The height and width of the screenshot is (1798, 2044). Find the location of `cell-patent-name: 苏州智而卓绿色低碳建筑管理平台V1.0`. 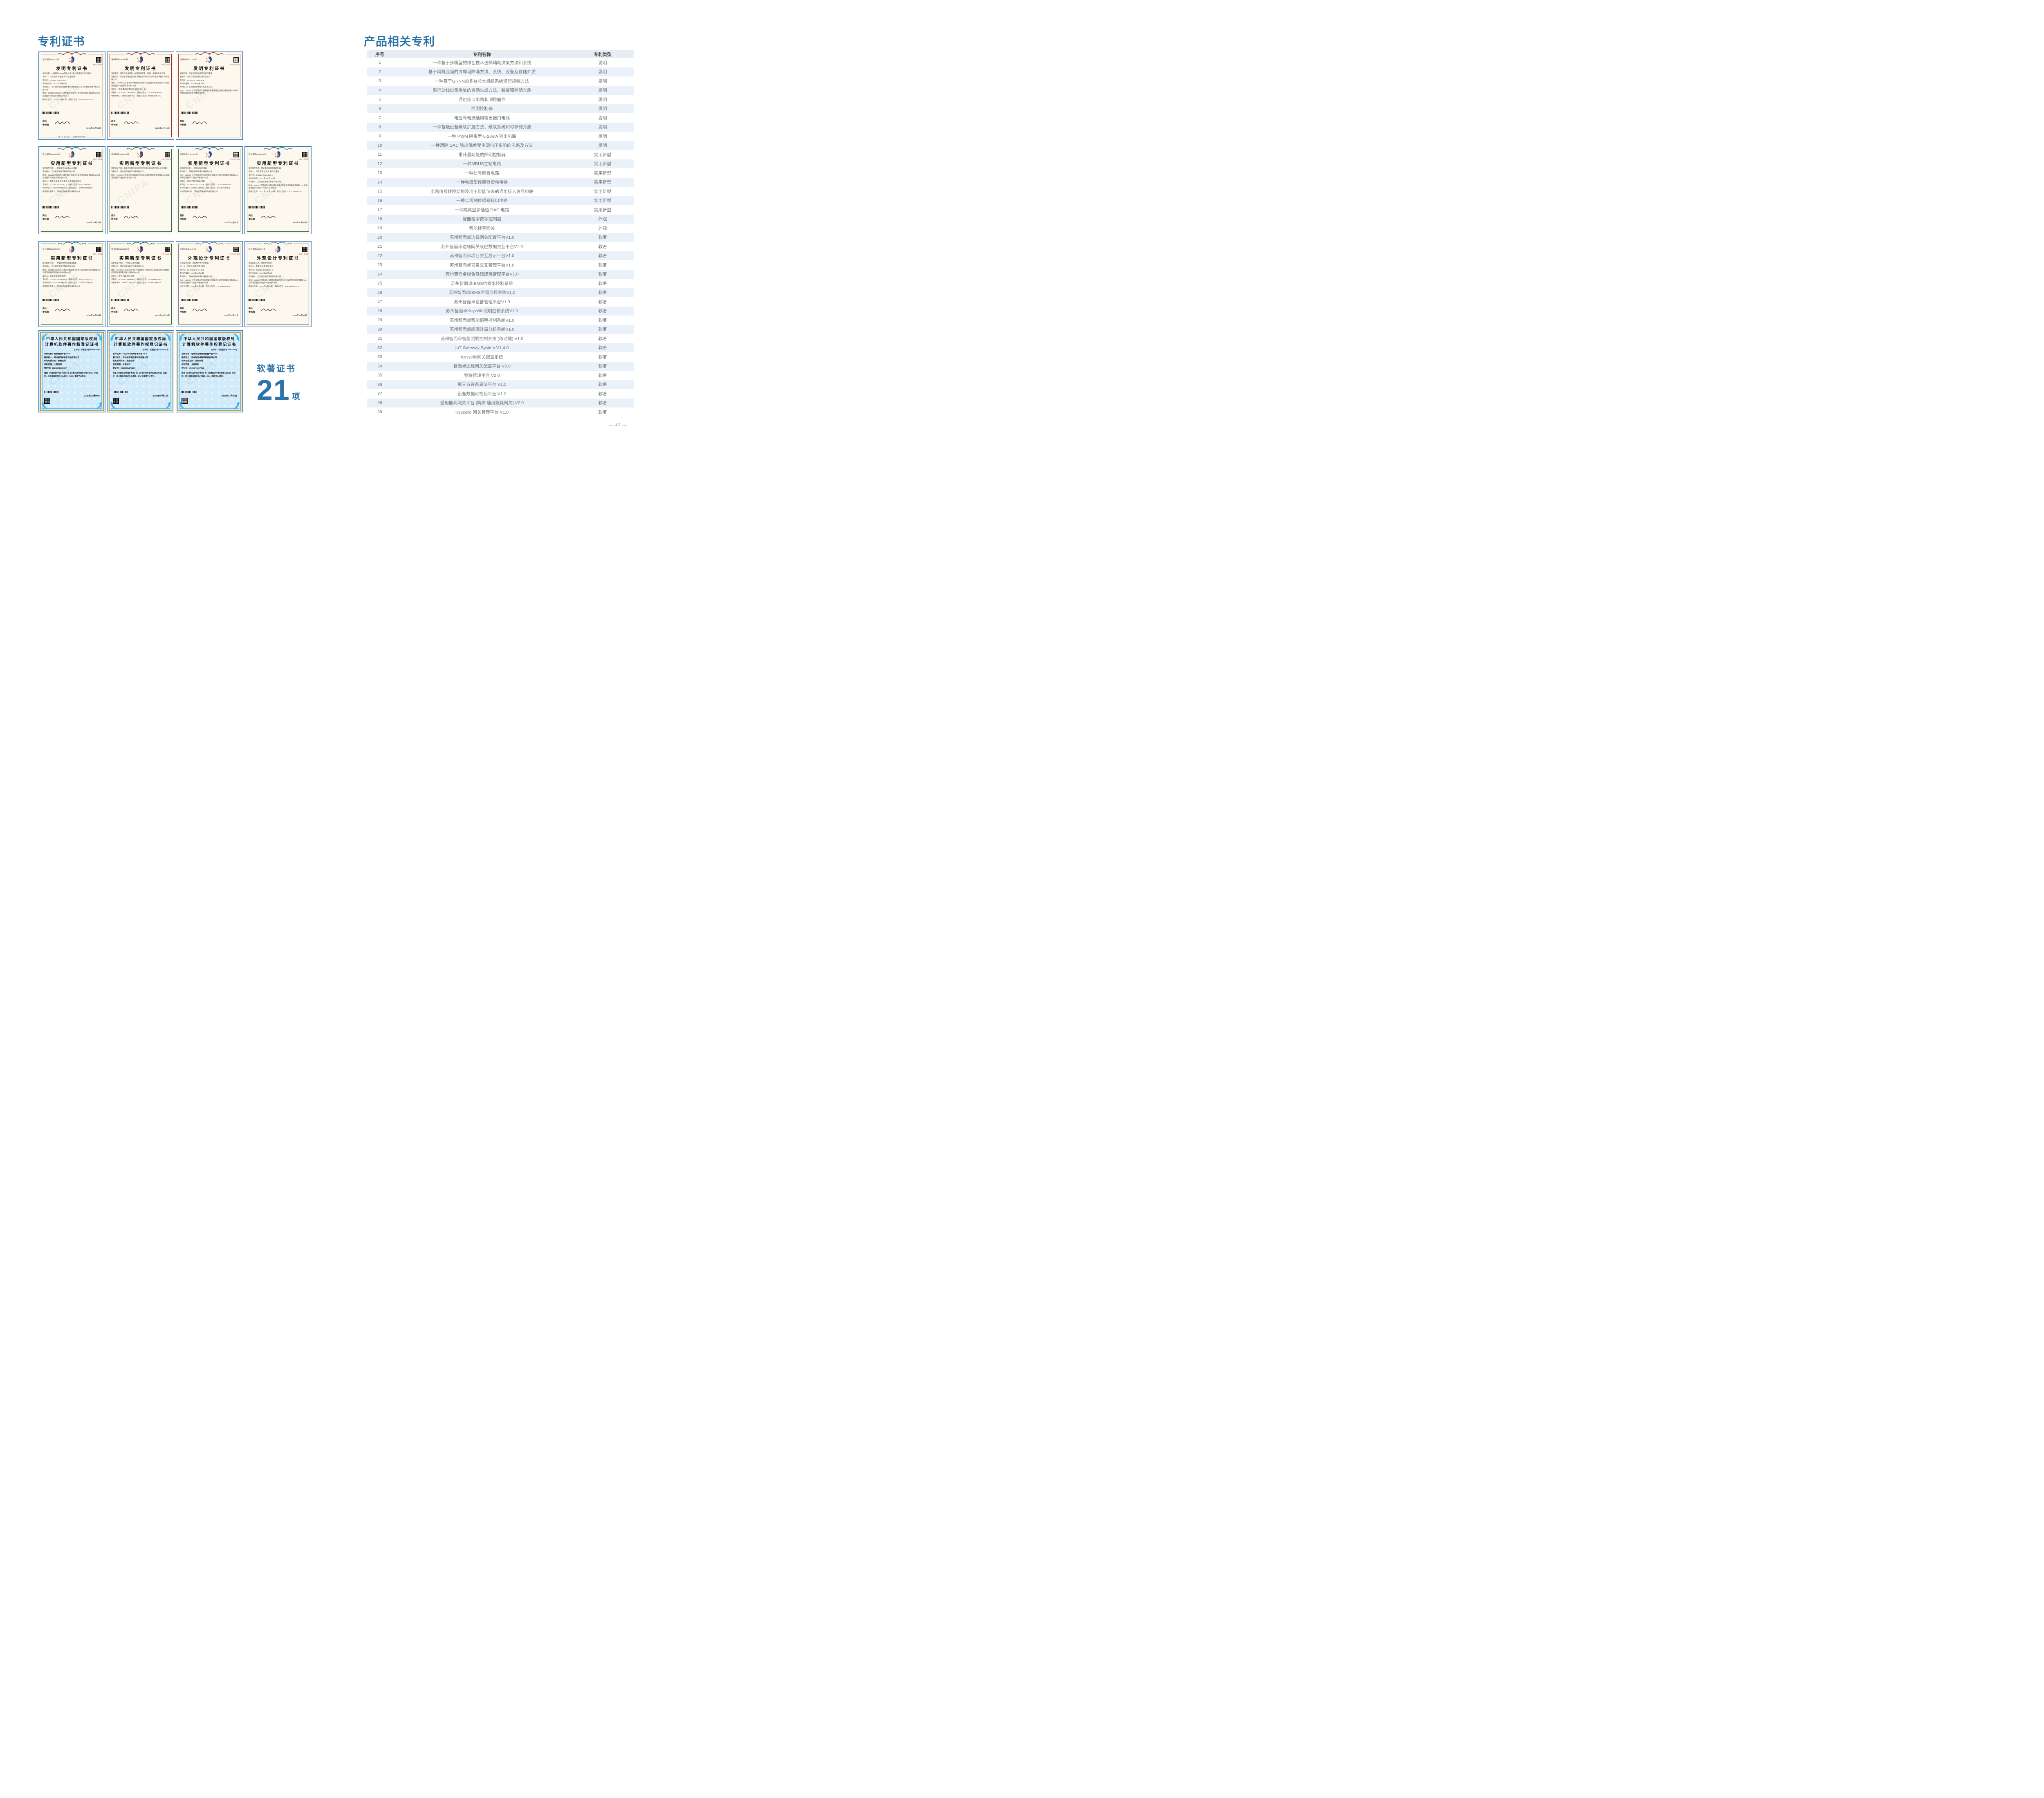

cell-patent-name: 苏州智而卓绿色低碳建筑管理平台V1.0 is located at coordinates (482, 274).